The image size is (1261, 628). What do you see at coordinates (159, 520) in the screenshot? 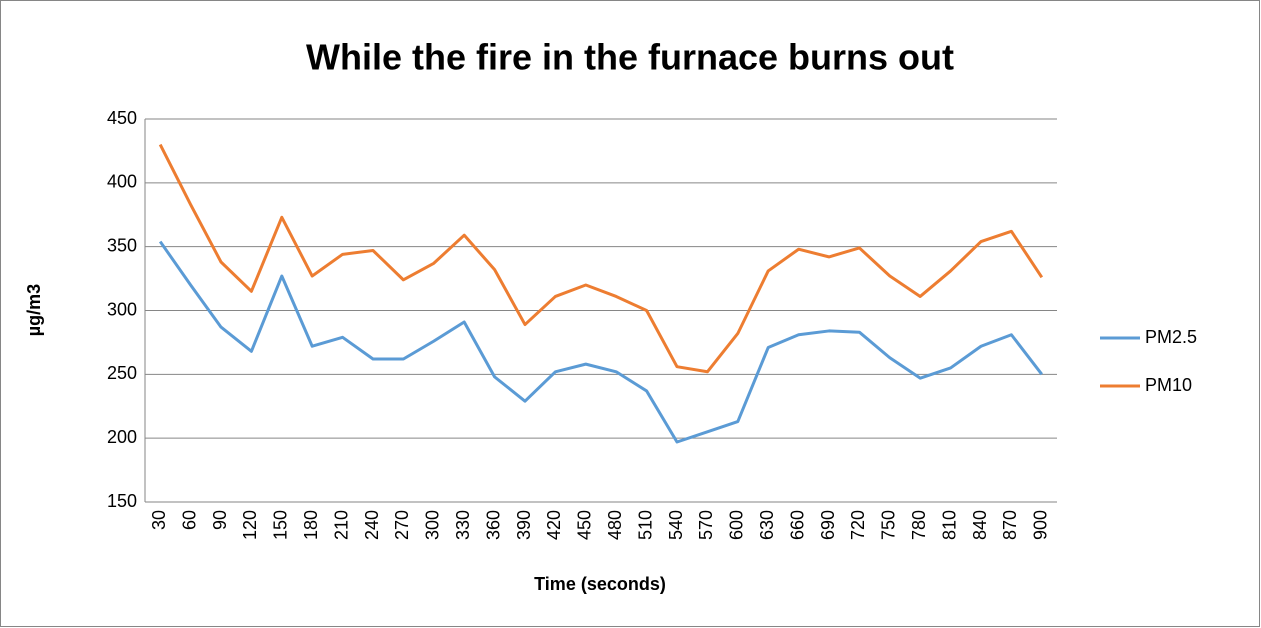
I see `x-tick-label: 30` at bounding box center [159, 520].